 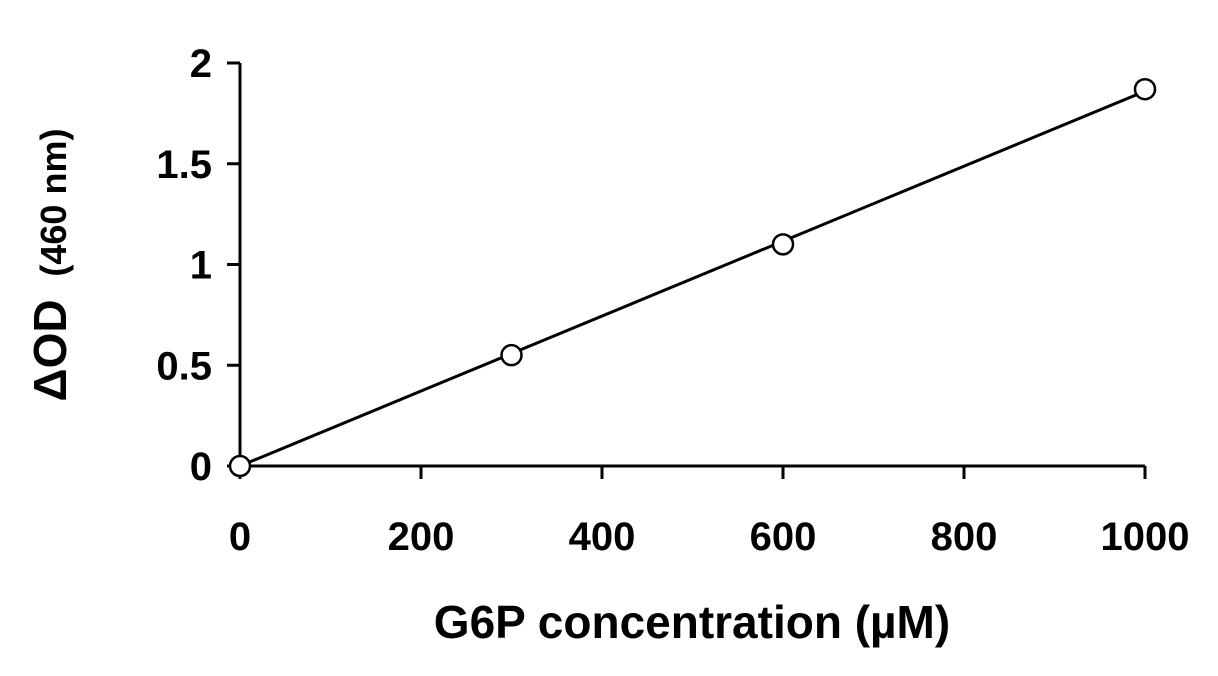 What do you see at coordinates (201, 266) in the screenshot?
I see `y-tick-label: 1` at bounding box center [201, 266].